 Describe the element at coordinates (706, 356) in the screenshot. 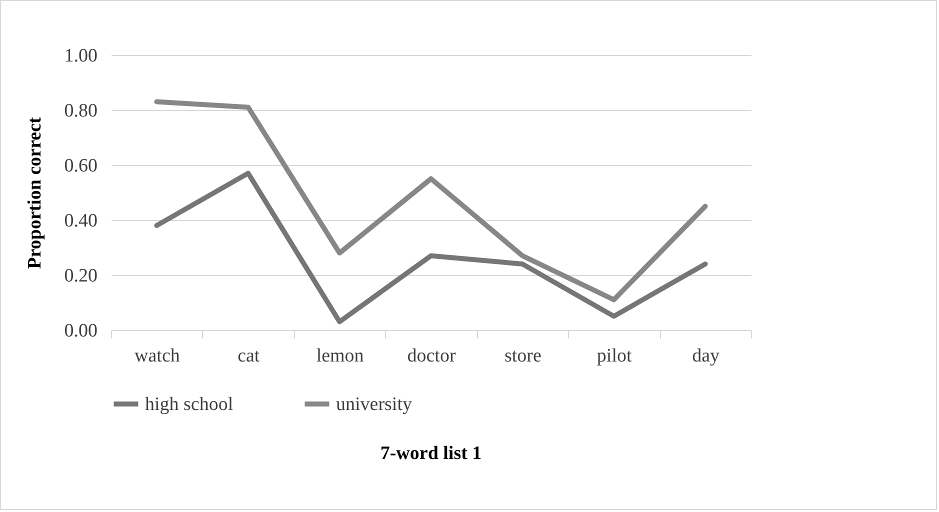

I see `x-tick-label: day` at that location.